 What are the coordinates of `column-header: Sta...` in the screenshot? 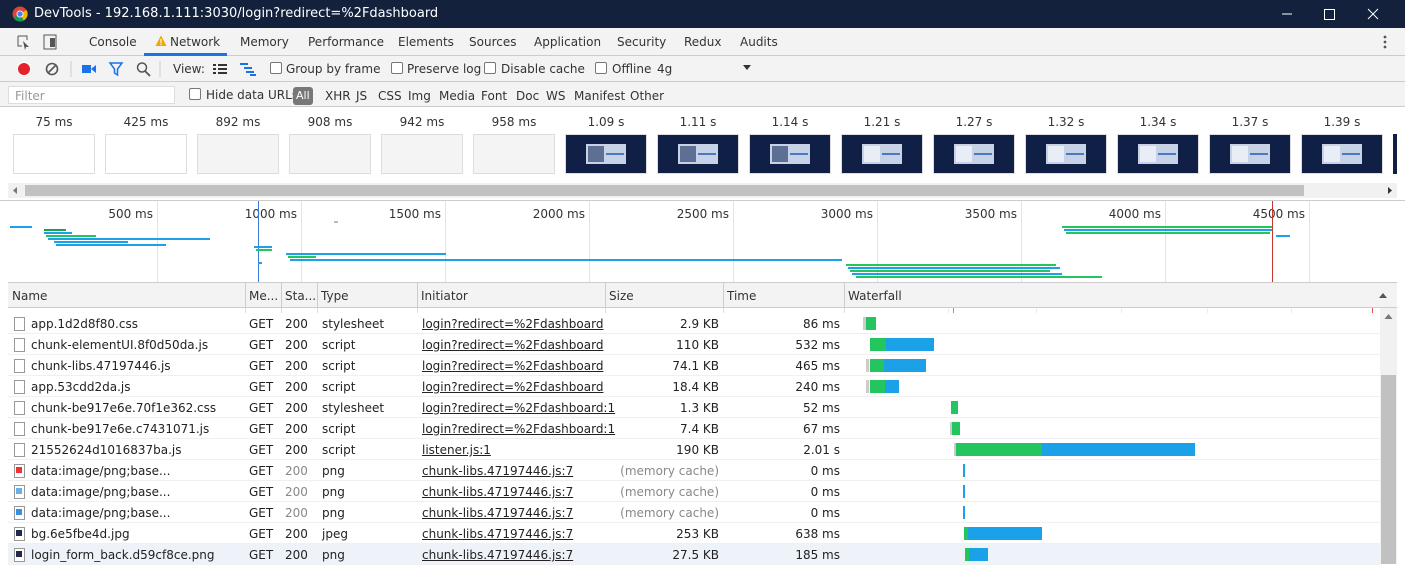 It's located at (301, 296).